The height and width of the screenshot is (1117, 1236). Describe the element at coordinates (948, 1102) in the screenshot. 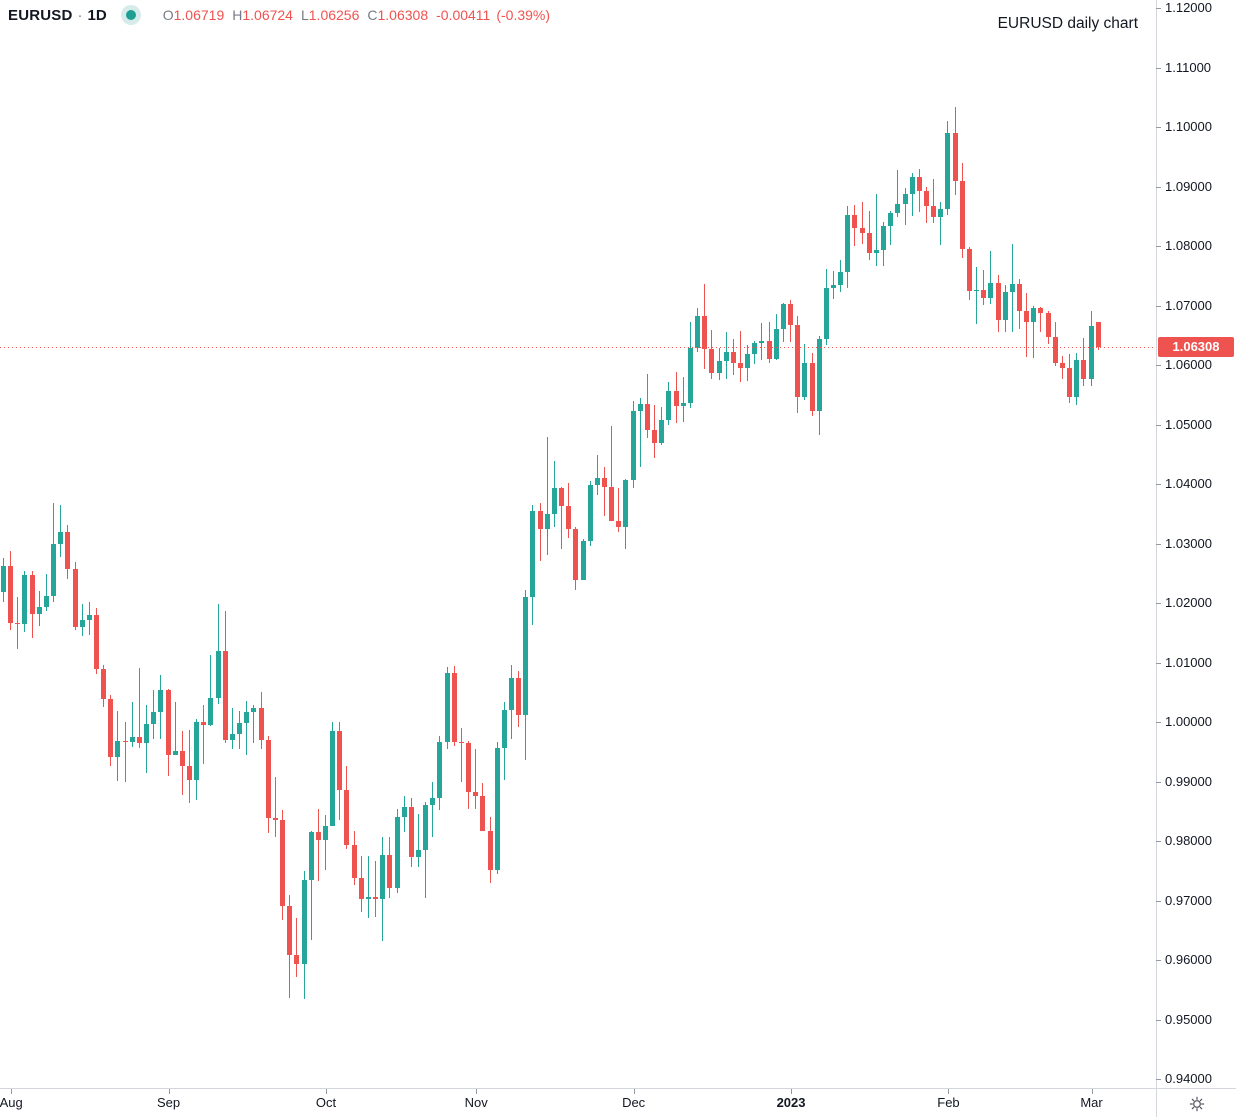

I see `time-axis-label: Feb` at that location.